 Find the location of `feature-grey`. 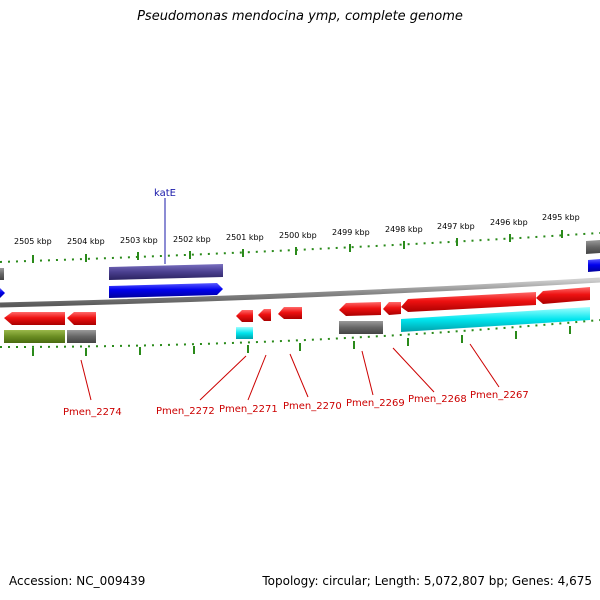

feature-grey is located at coordinates (2, 274).